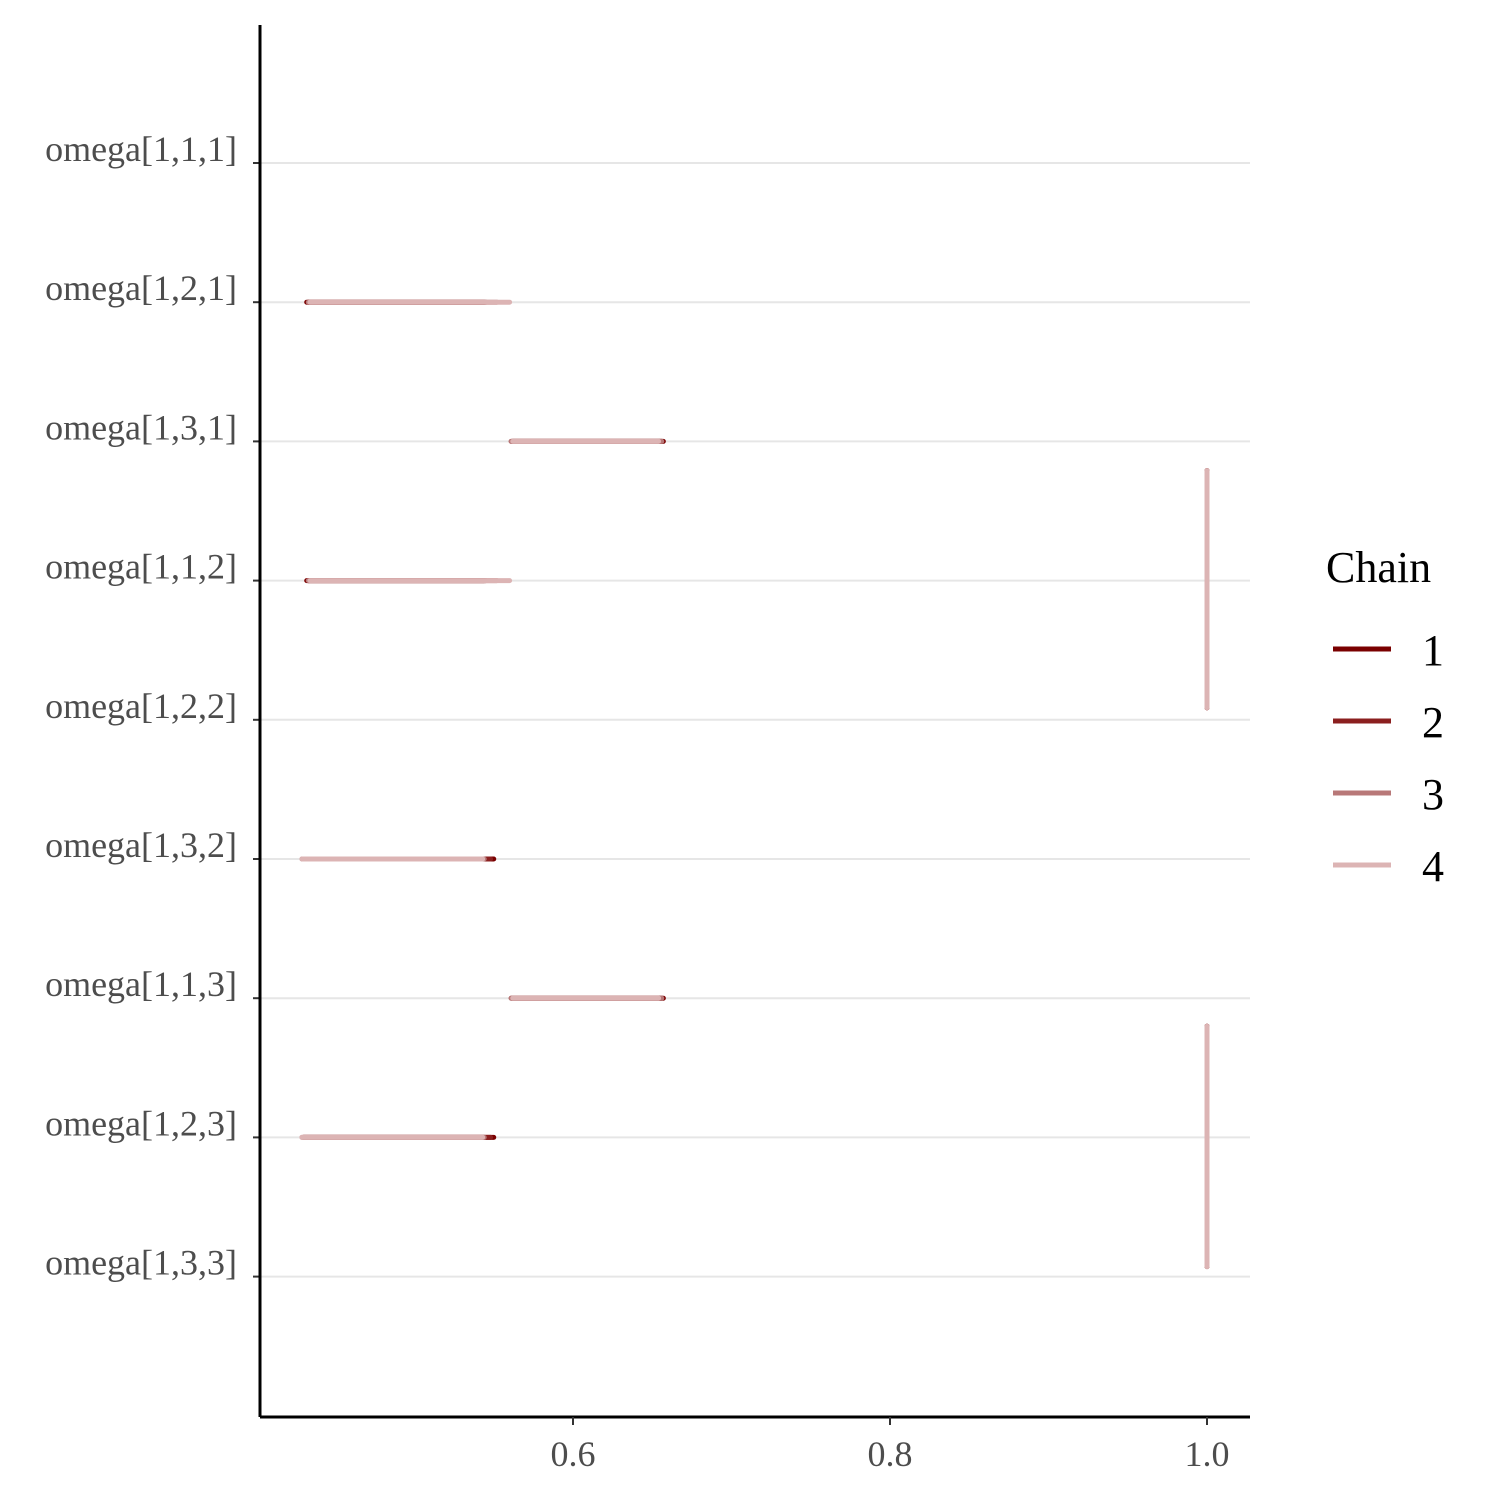 The image size is (1500, 1505). I want to click on x-tick-label: 1.0, so click(1207, 1454).